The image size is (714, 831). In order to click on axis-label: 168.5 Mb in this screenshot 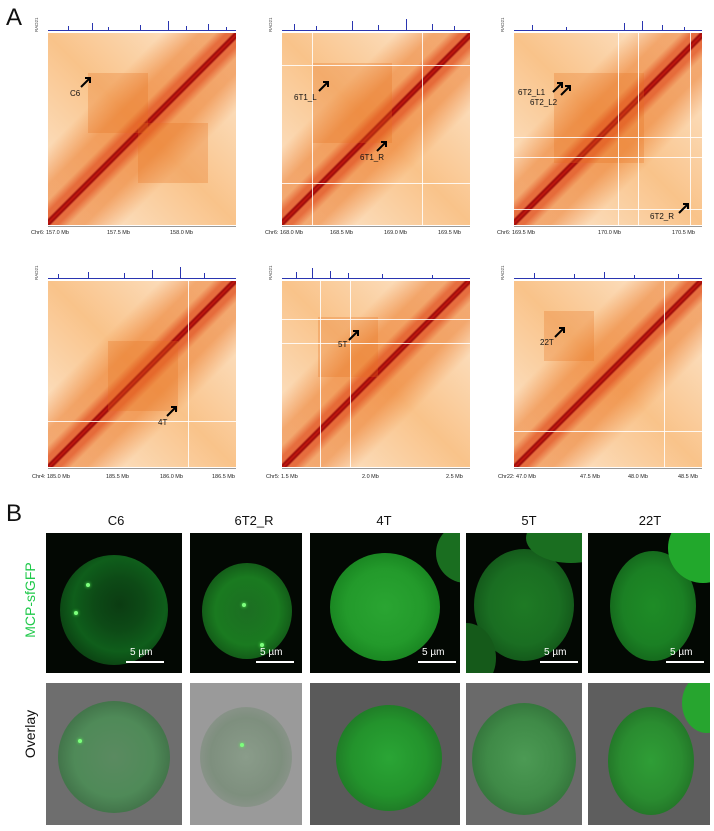, I will do `click(341, 233)`.